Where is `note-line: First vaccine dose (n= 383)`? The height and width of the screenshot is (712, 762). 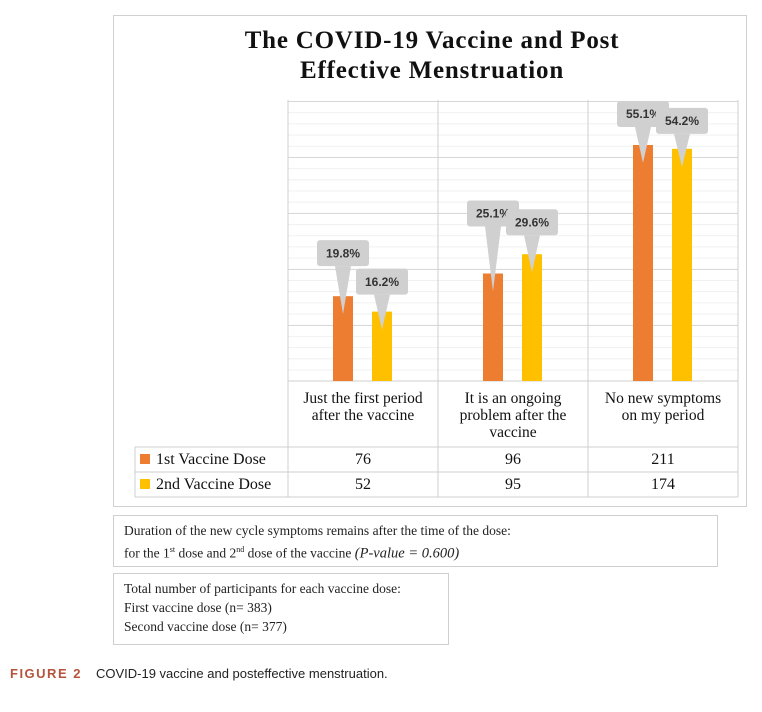
note-line: First vaccine dose (n= 383) is located at coordinates (198, 607).